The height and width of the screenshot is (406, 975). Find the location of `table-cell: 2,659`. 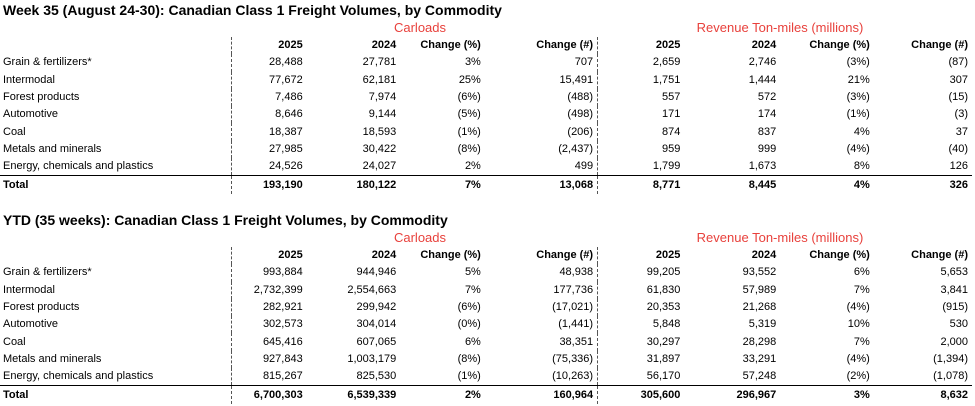

table-cell: 2,659 is located at coordinates (641, 63).